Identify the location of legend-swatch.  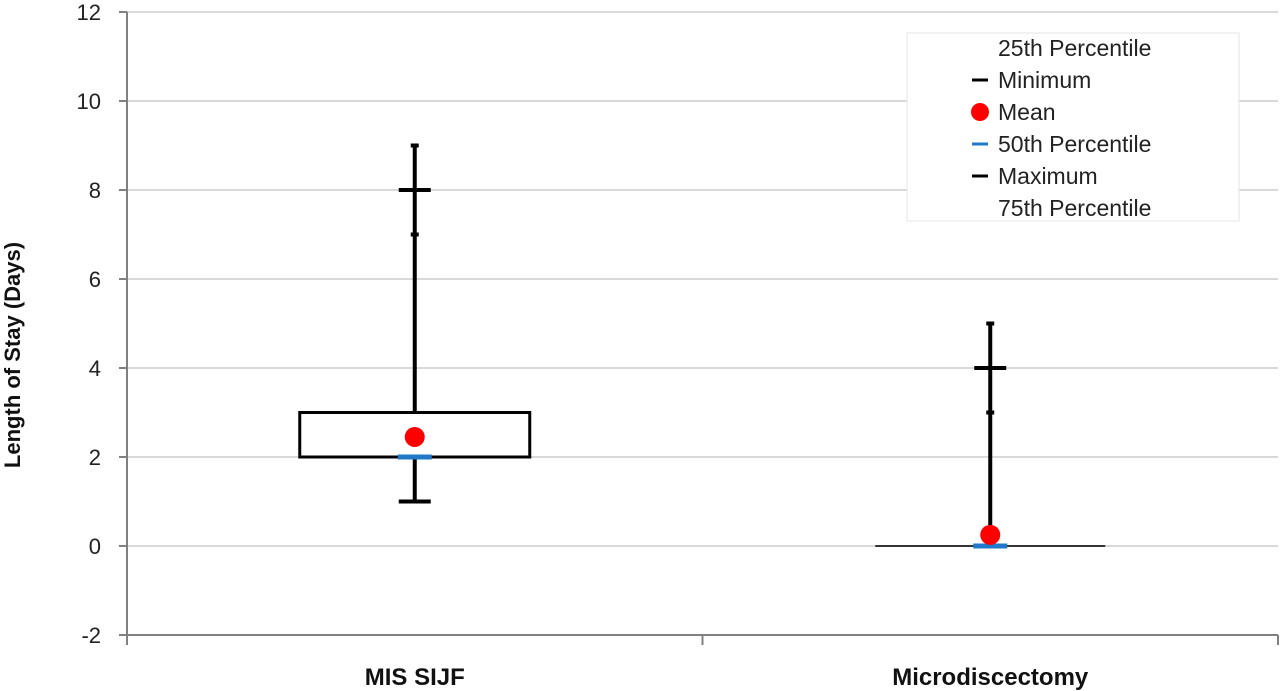
(980, 112).